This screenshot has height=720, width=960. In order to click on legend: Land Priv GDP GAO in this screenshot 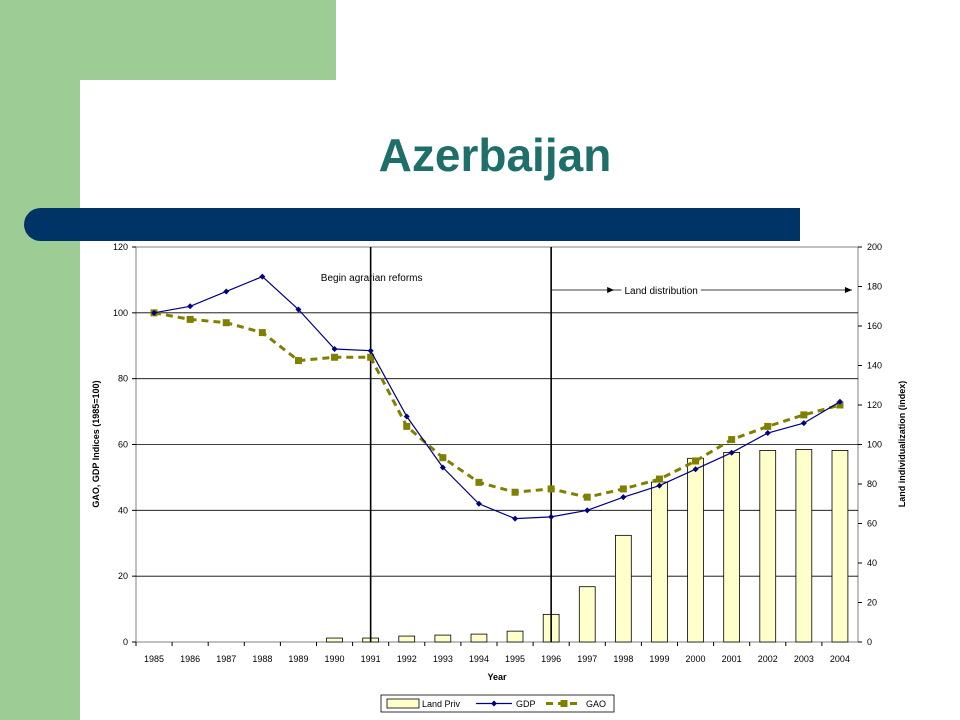, I will do `click(497, 703)`.